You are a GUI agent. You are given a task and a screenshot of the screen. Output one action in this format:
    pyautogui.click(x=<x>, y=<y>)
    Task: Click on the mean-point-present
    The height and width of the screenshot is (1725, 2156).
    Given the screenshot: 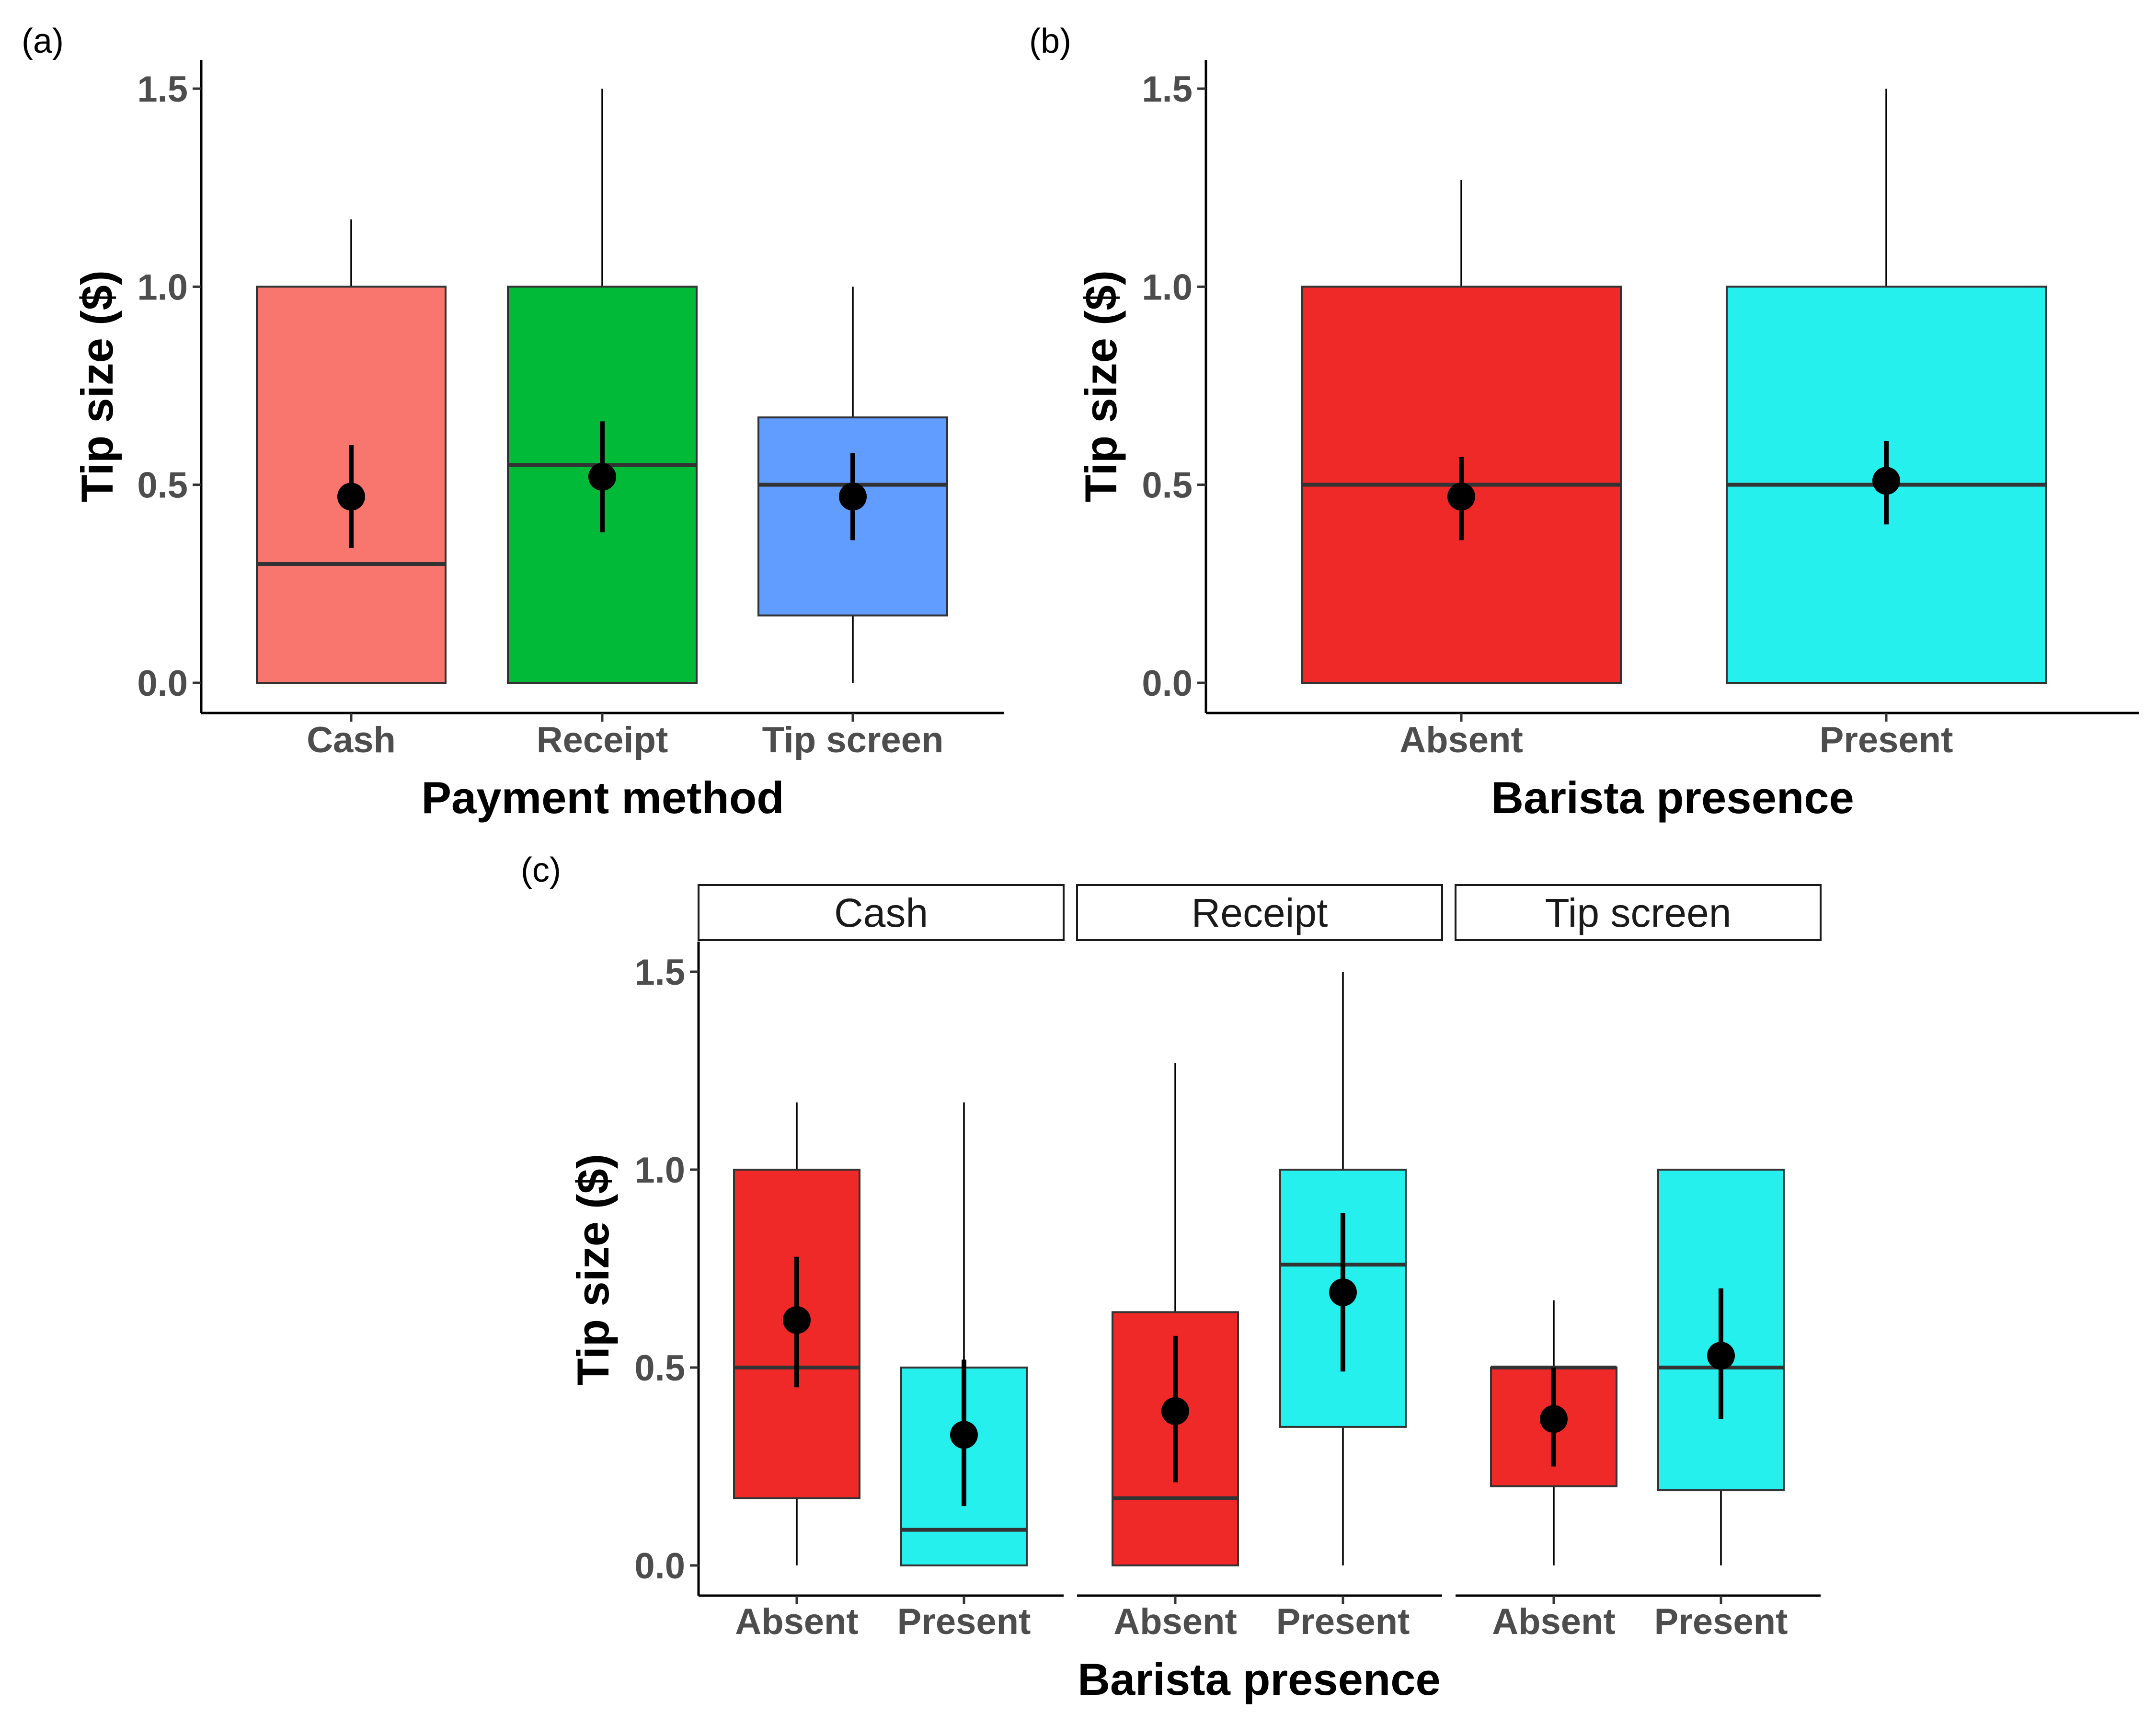 What is the action you would take?
    pyautogui.click(x=1886, y=481)
    